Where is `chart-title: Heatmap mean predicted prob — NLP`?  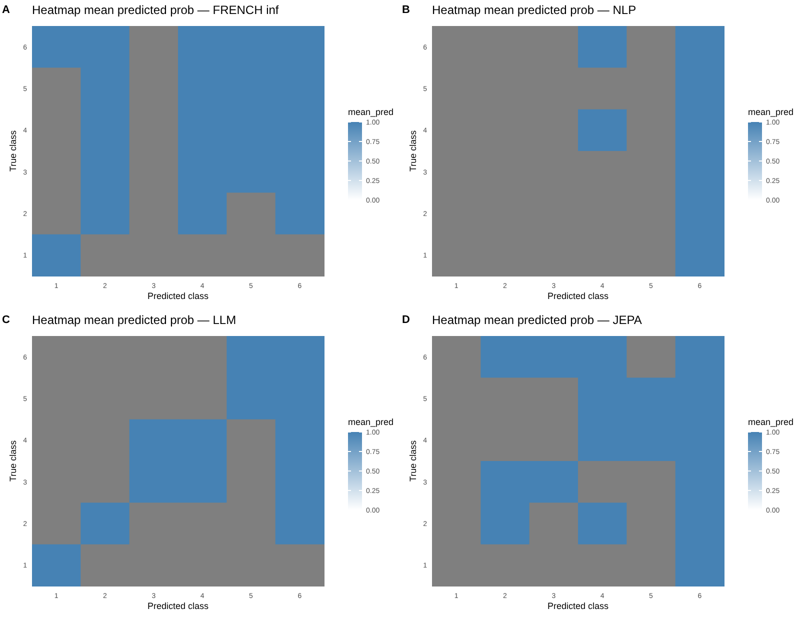
chart-title: Heatmap mean predicted prob — NLP is located at coordinates (534, 10).